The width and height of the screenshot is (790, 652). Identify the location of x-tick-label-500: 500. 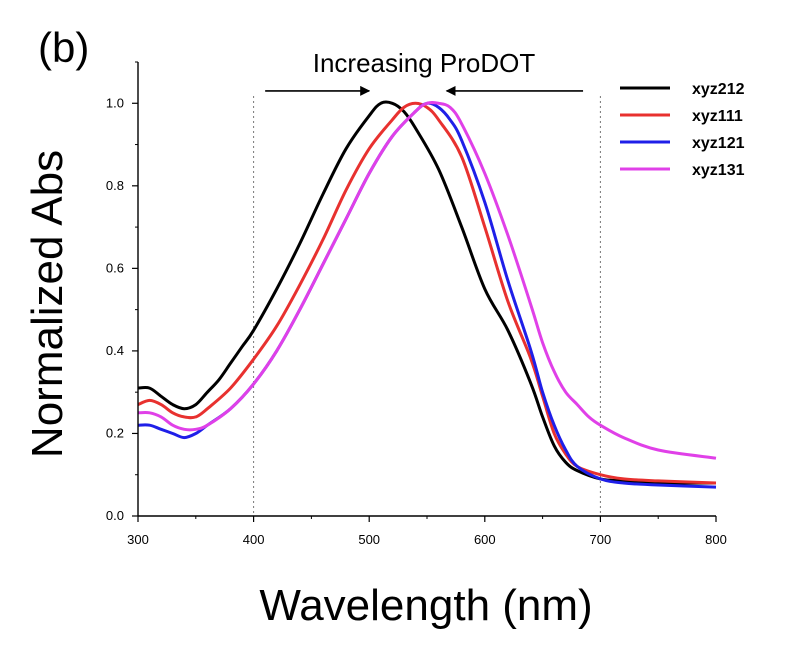
(369, 539).